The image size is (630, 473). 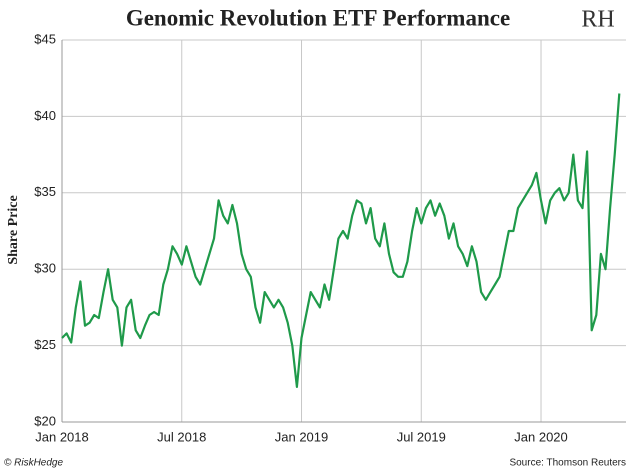 What do you see at coordinates (181, 436) in the screenshot?
I see `x-tick-label: Jul 2018` at bounding box center [181, 436].